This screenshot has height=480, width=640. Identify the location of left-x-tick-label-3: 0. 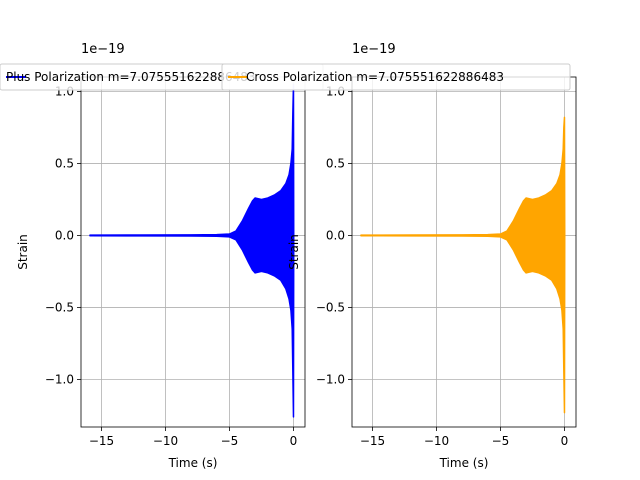
(294, 441).